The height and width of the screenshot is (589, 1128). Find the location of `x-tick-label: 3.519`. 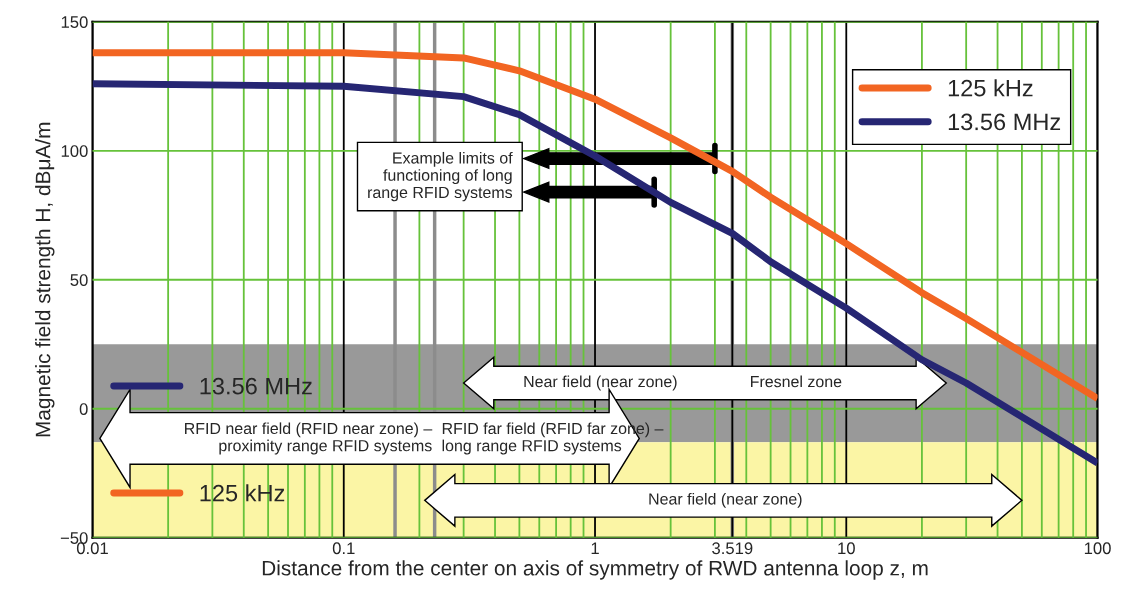

x-tick-label: 3.519 is located at coordinates (732, 548).